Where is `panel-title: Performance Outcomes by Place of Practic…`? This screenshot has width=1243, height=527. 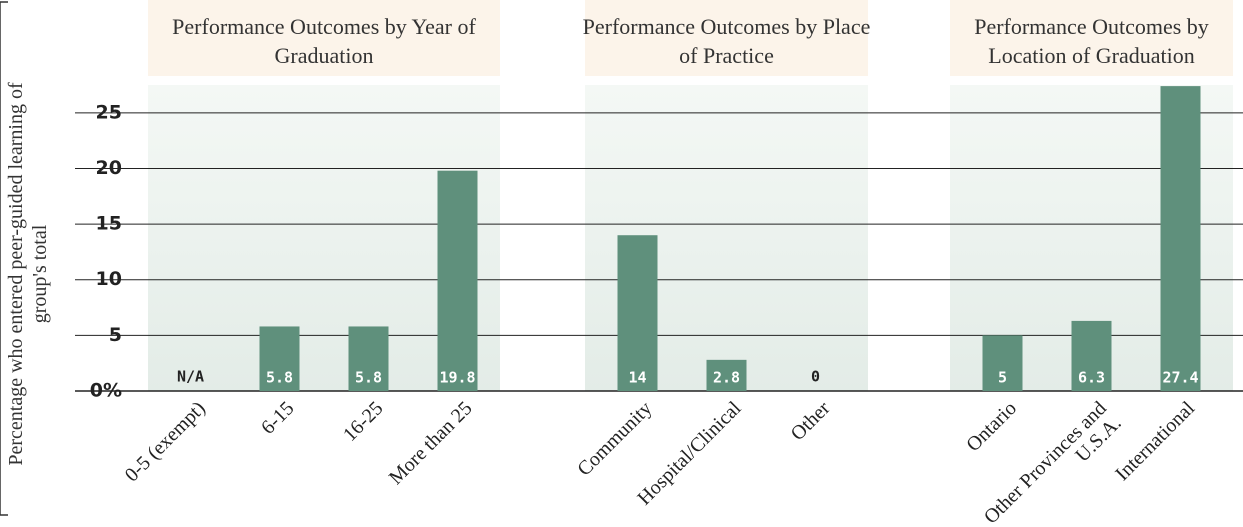 panel-title: Performance Outcomes by Place of Practic… is located at coordinates (726, 41).